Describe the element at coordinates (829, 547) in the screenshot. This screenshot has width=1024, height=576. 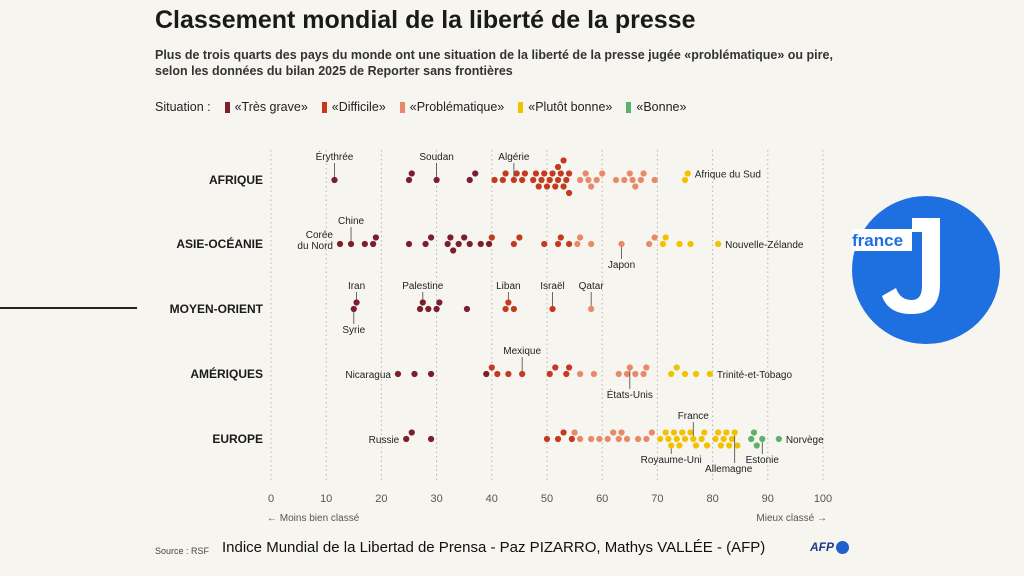
I see `afp-logo: AFP` at that location.